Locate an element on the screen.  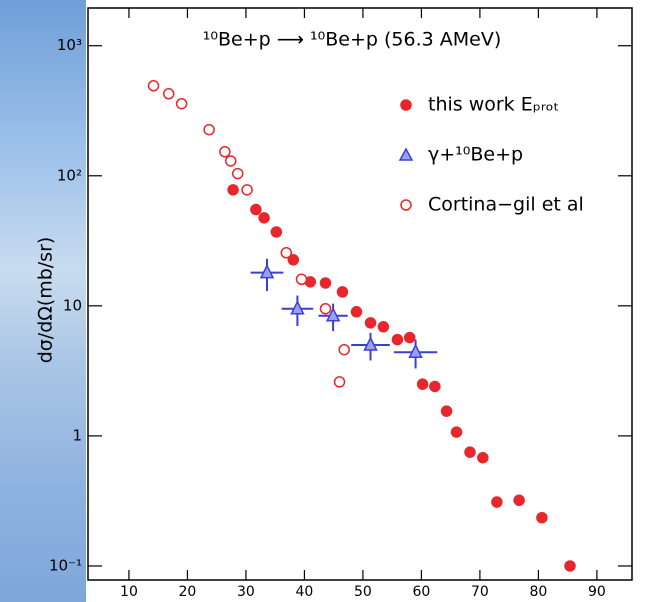
legend-label: γ+¹⁰Be+p is located at coordinates (475, 155).